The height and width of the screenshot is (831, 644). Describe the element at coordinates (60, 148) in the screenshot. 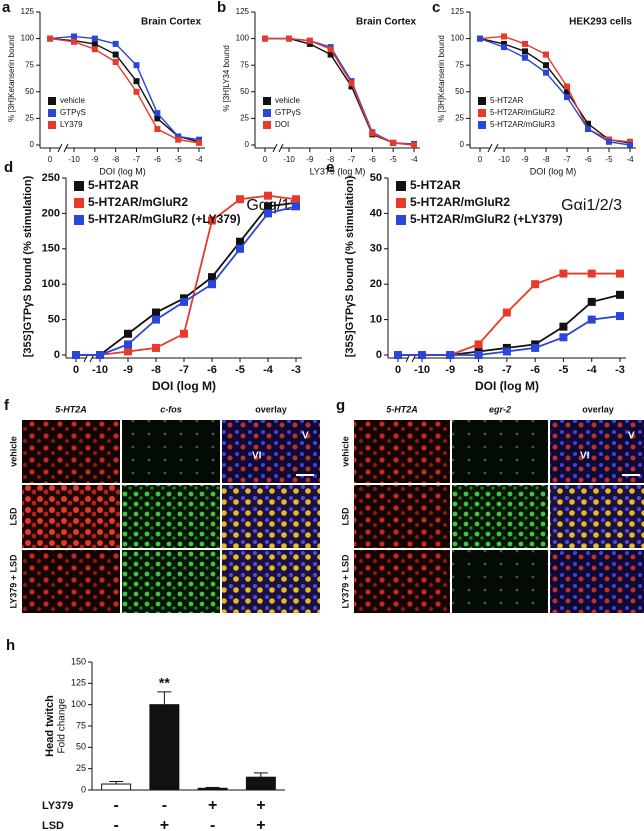

I see `axis-break` at that location.